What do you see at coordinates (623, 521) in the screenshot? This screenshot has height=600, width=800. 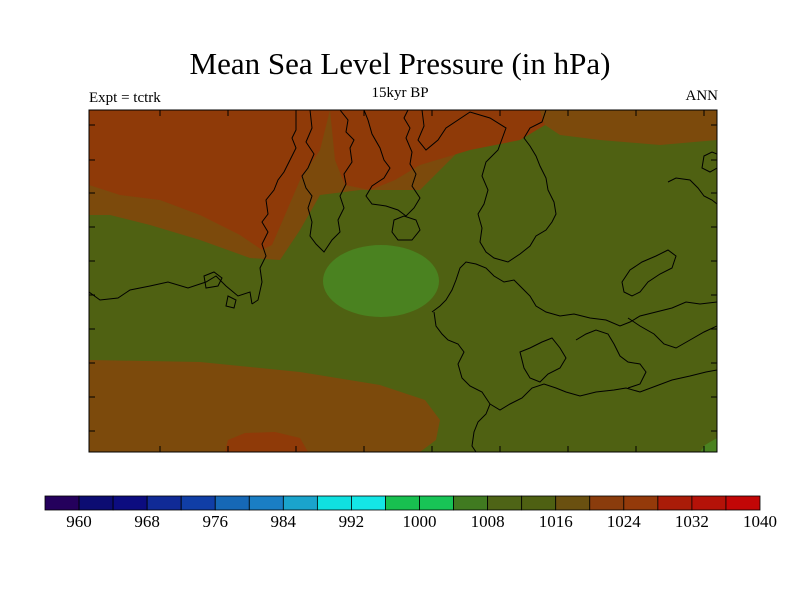 I see `colorbar-tick-label: 1024` at bounding box center [623, 521].